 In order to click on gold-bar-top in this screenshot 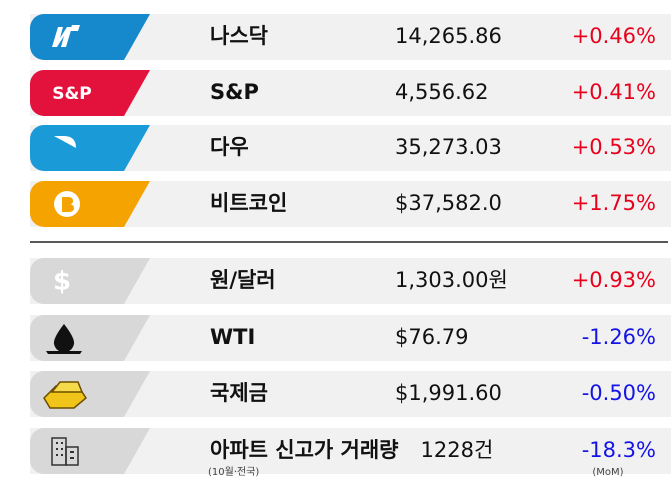, I will do `click(67, 387)`.